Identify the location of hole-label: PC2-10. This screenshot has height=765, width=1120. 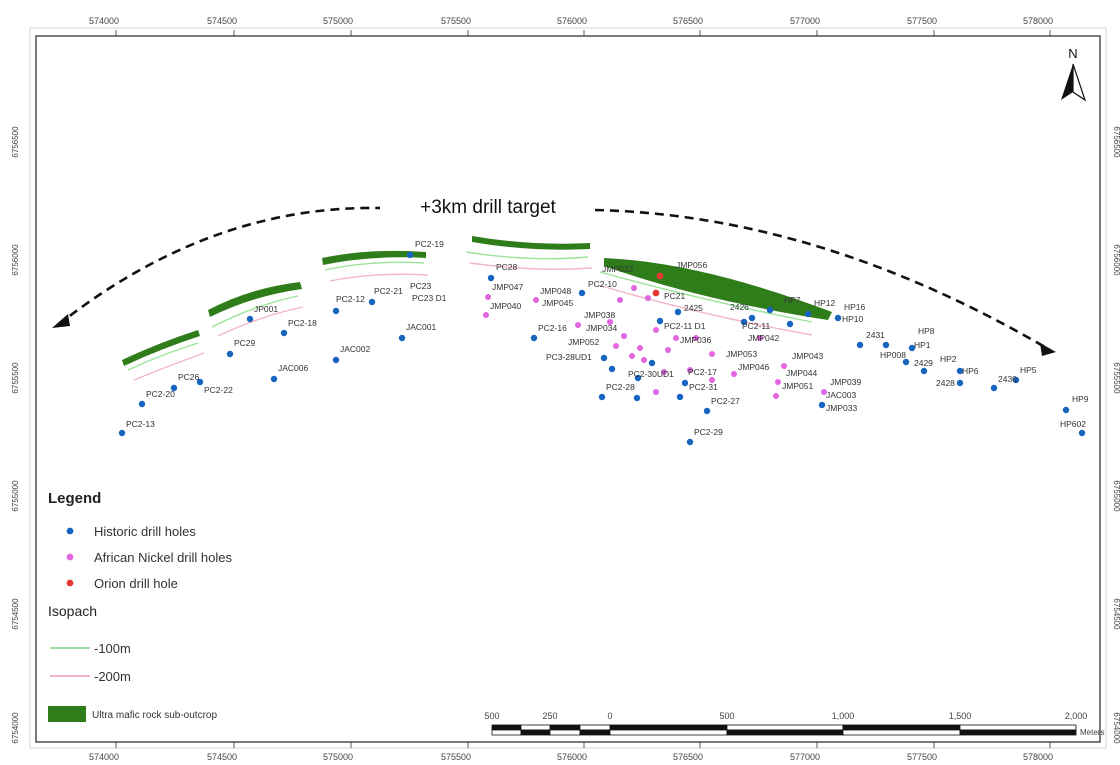
(602, 284).